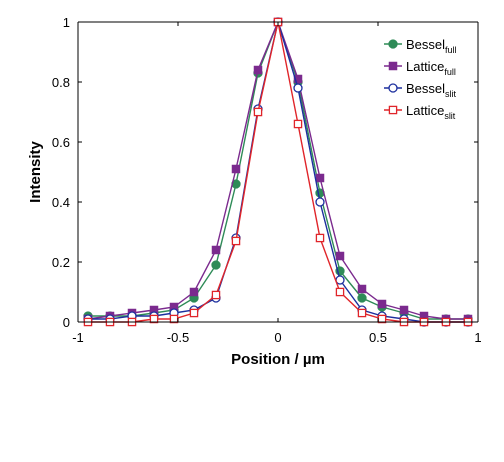 The width and height of the screenshot is (504, 462). Describe the element at coordinates (35, 172) in the screenshot. I see `y-axis-label: Intensity` at that location.